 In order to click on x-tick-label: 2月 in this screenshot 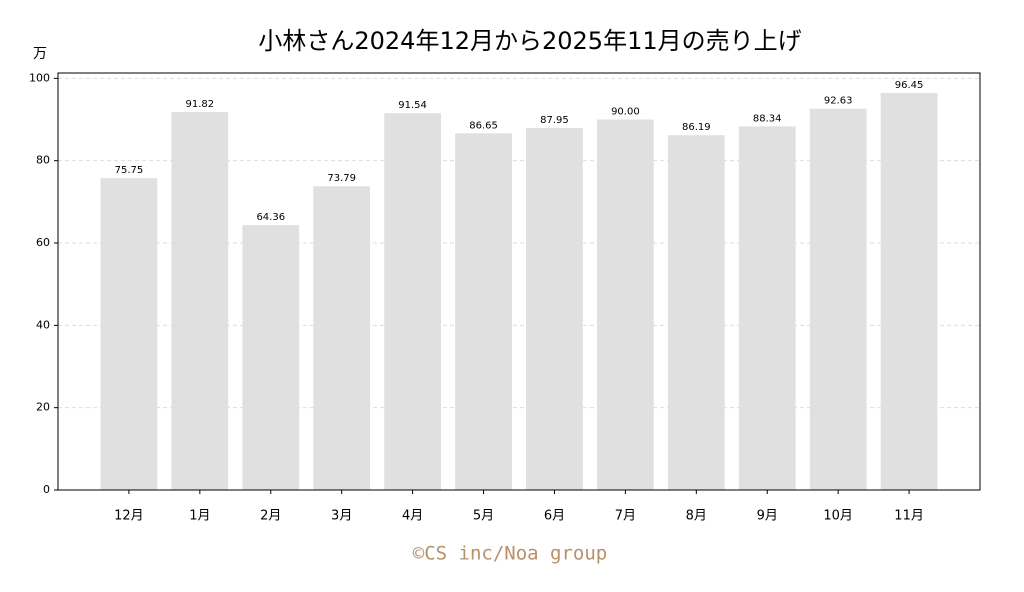, I will do `click(270, 516)`.